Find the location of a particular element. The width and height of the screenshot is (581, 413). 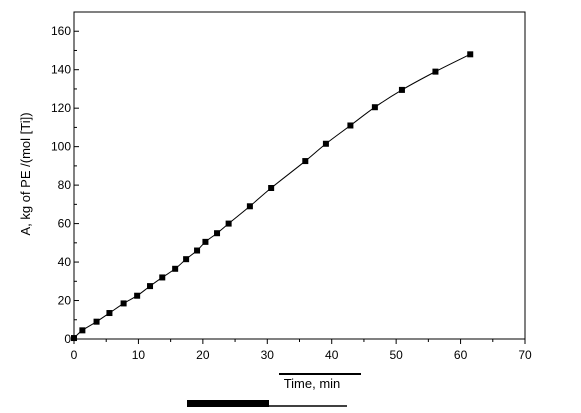

x-tick-label: 30 is located at coordinates (268, 355).